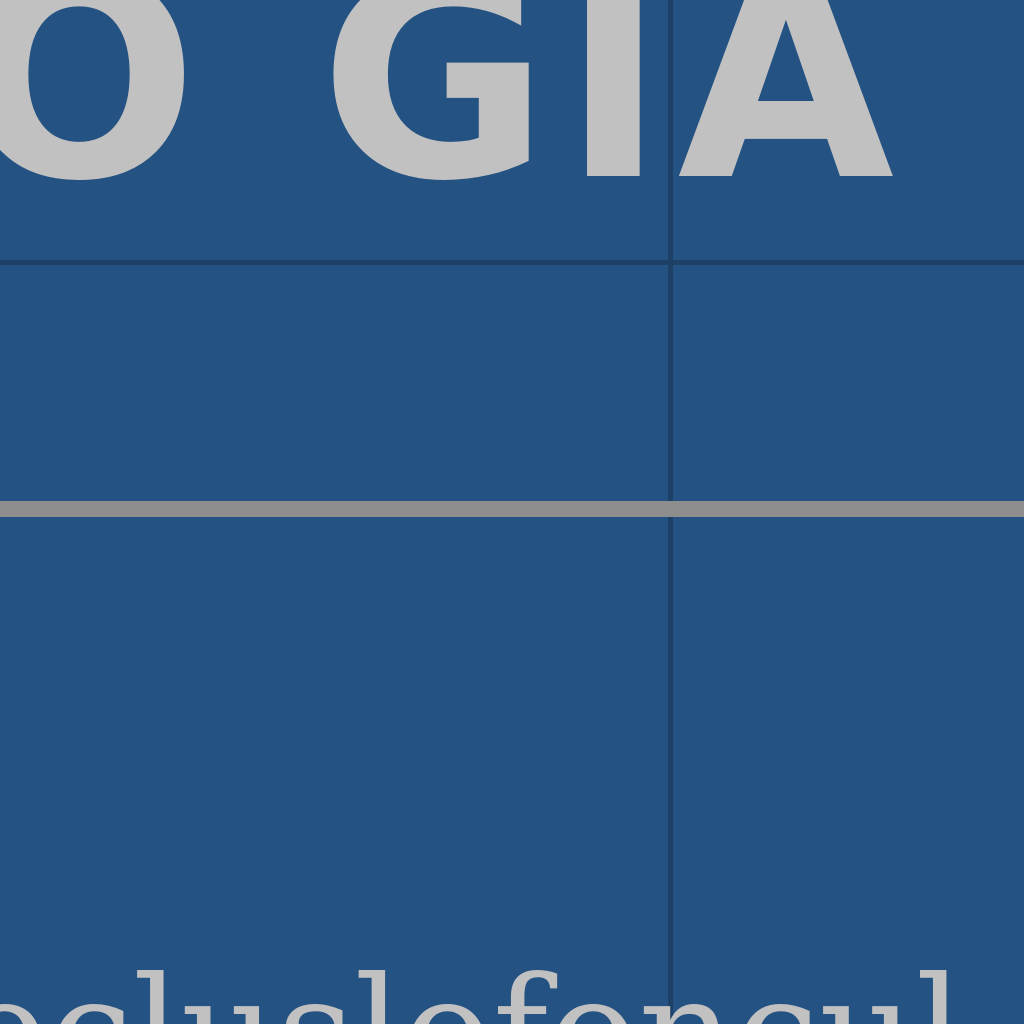 Image resolution: width=1024 pixels, height=1024 pixels. I want to click on divider-rule, so click(512, 509).